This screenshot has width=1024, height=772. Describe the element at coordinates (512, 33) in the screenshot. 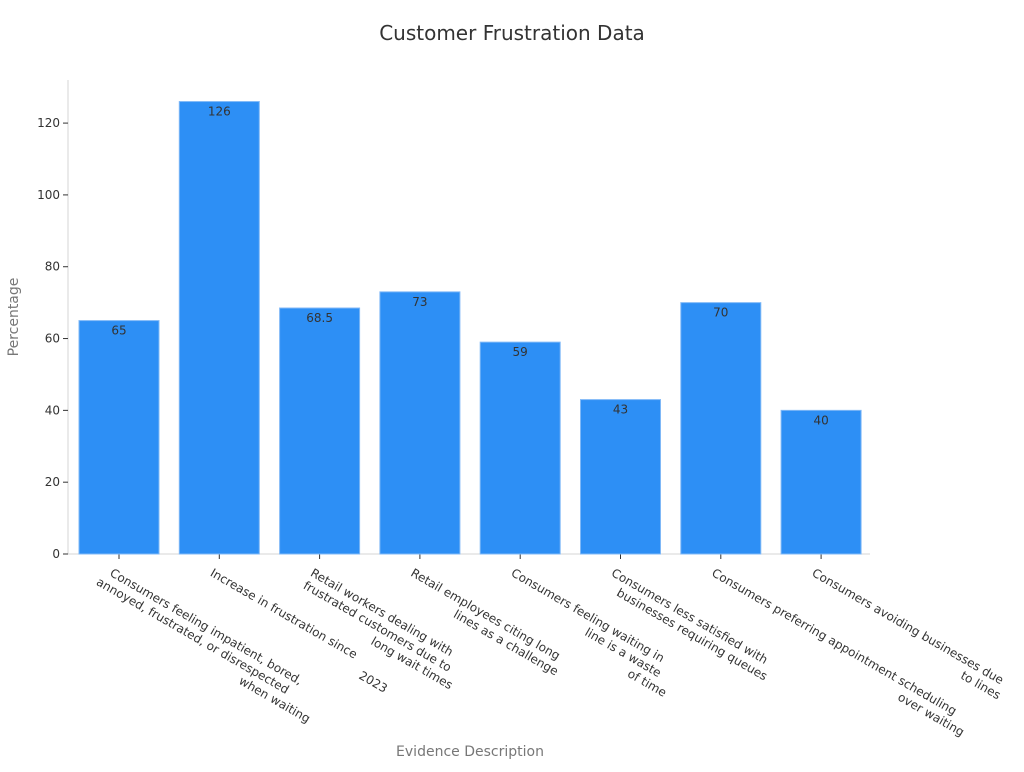

I see `chart-title: Customer Frustration Data` at that location.